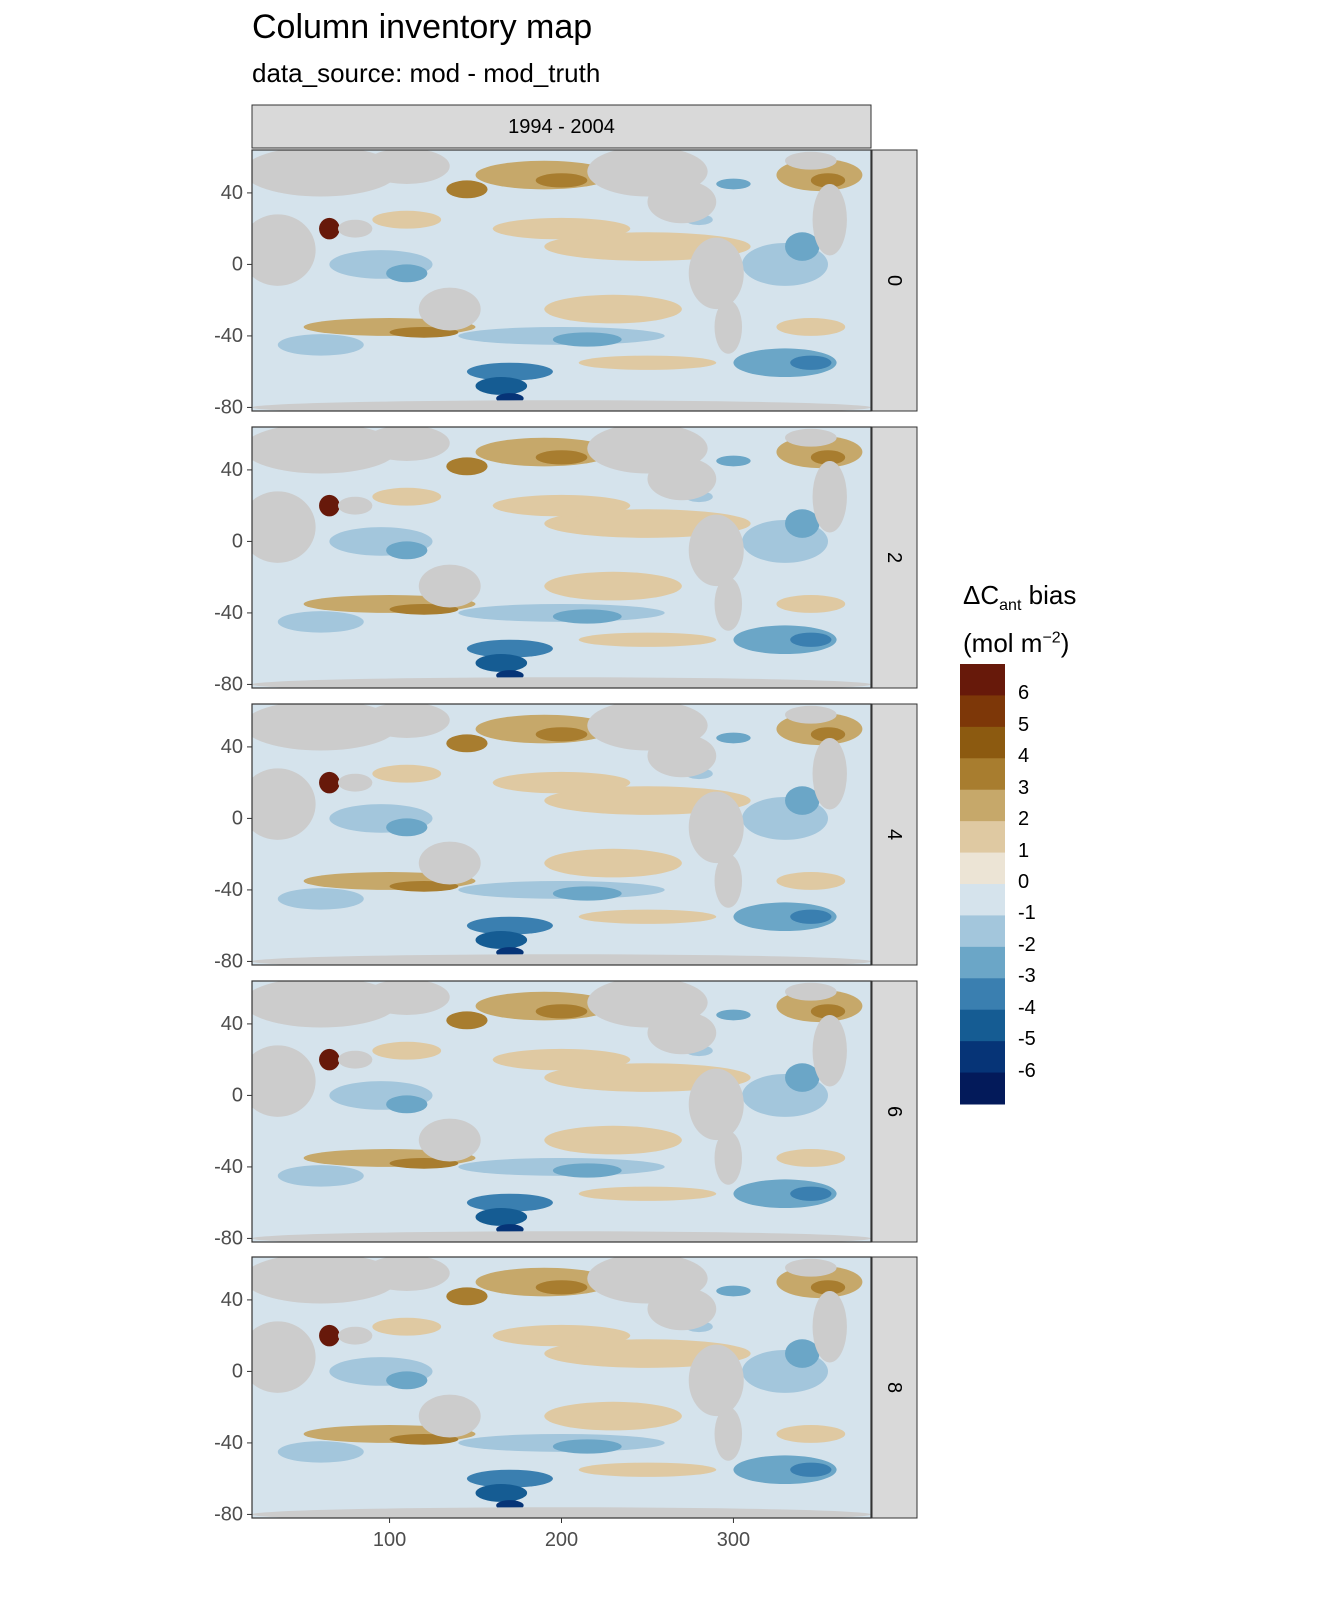 This screenshot has height=1612, width=1344. What do you see at coordinates (566, 283) in the screenshot?
I see `facet-panel: 0 40 0 -40 -80` at bounding box center [566, 283].